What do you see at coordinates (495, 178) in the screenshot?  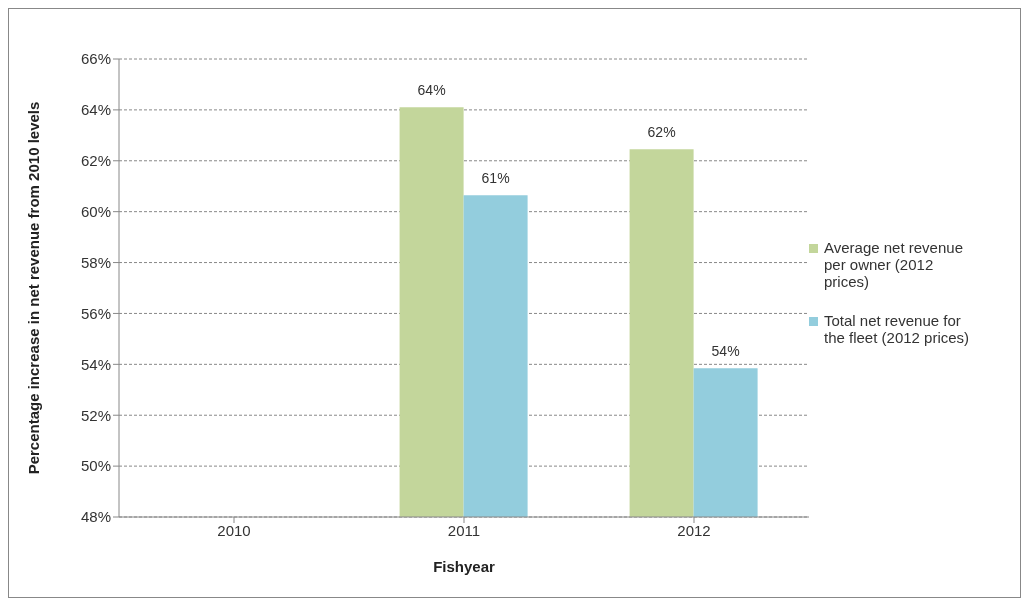 I see `data-label: 61%` at bounding box center [495, 178].